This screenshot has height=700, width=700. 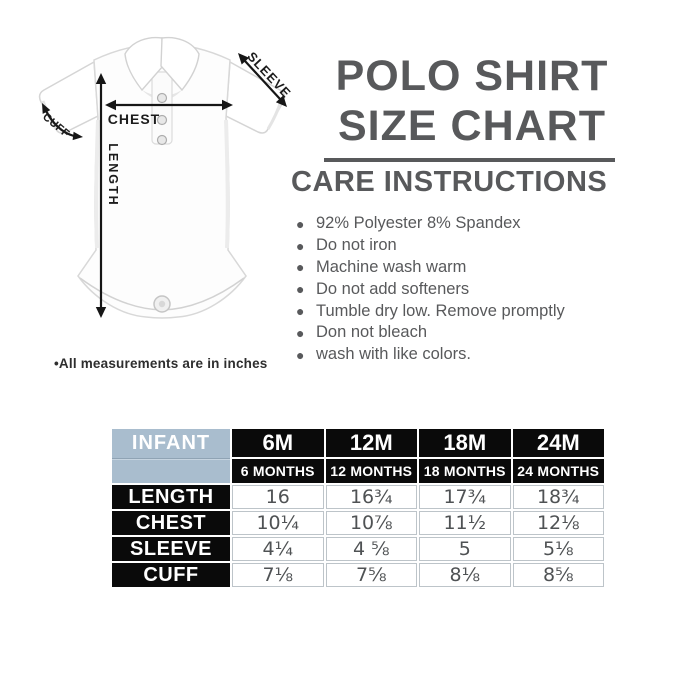 I want to click on list-item: ● Don not bleach, so click(x=476, y=333).